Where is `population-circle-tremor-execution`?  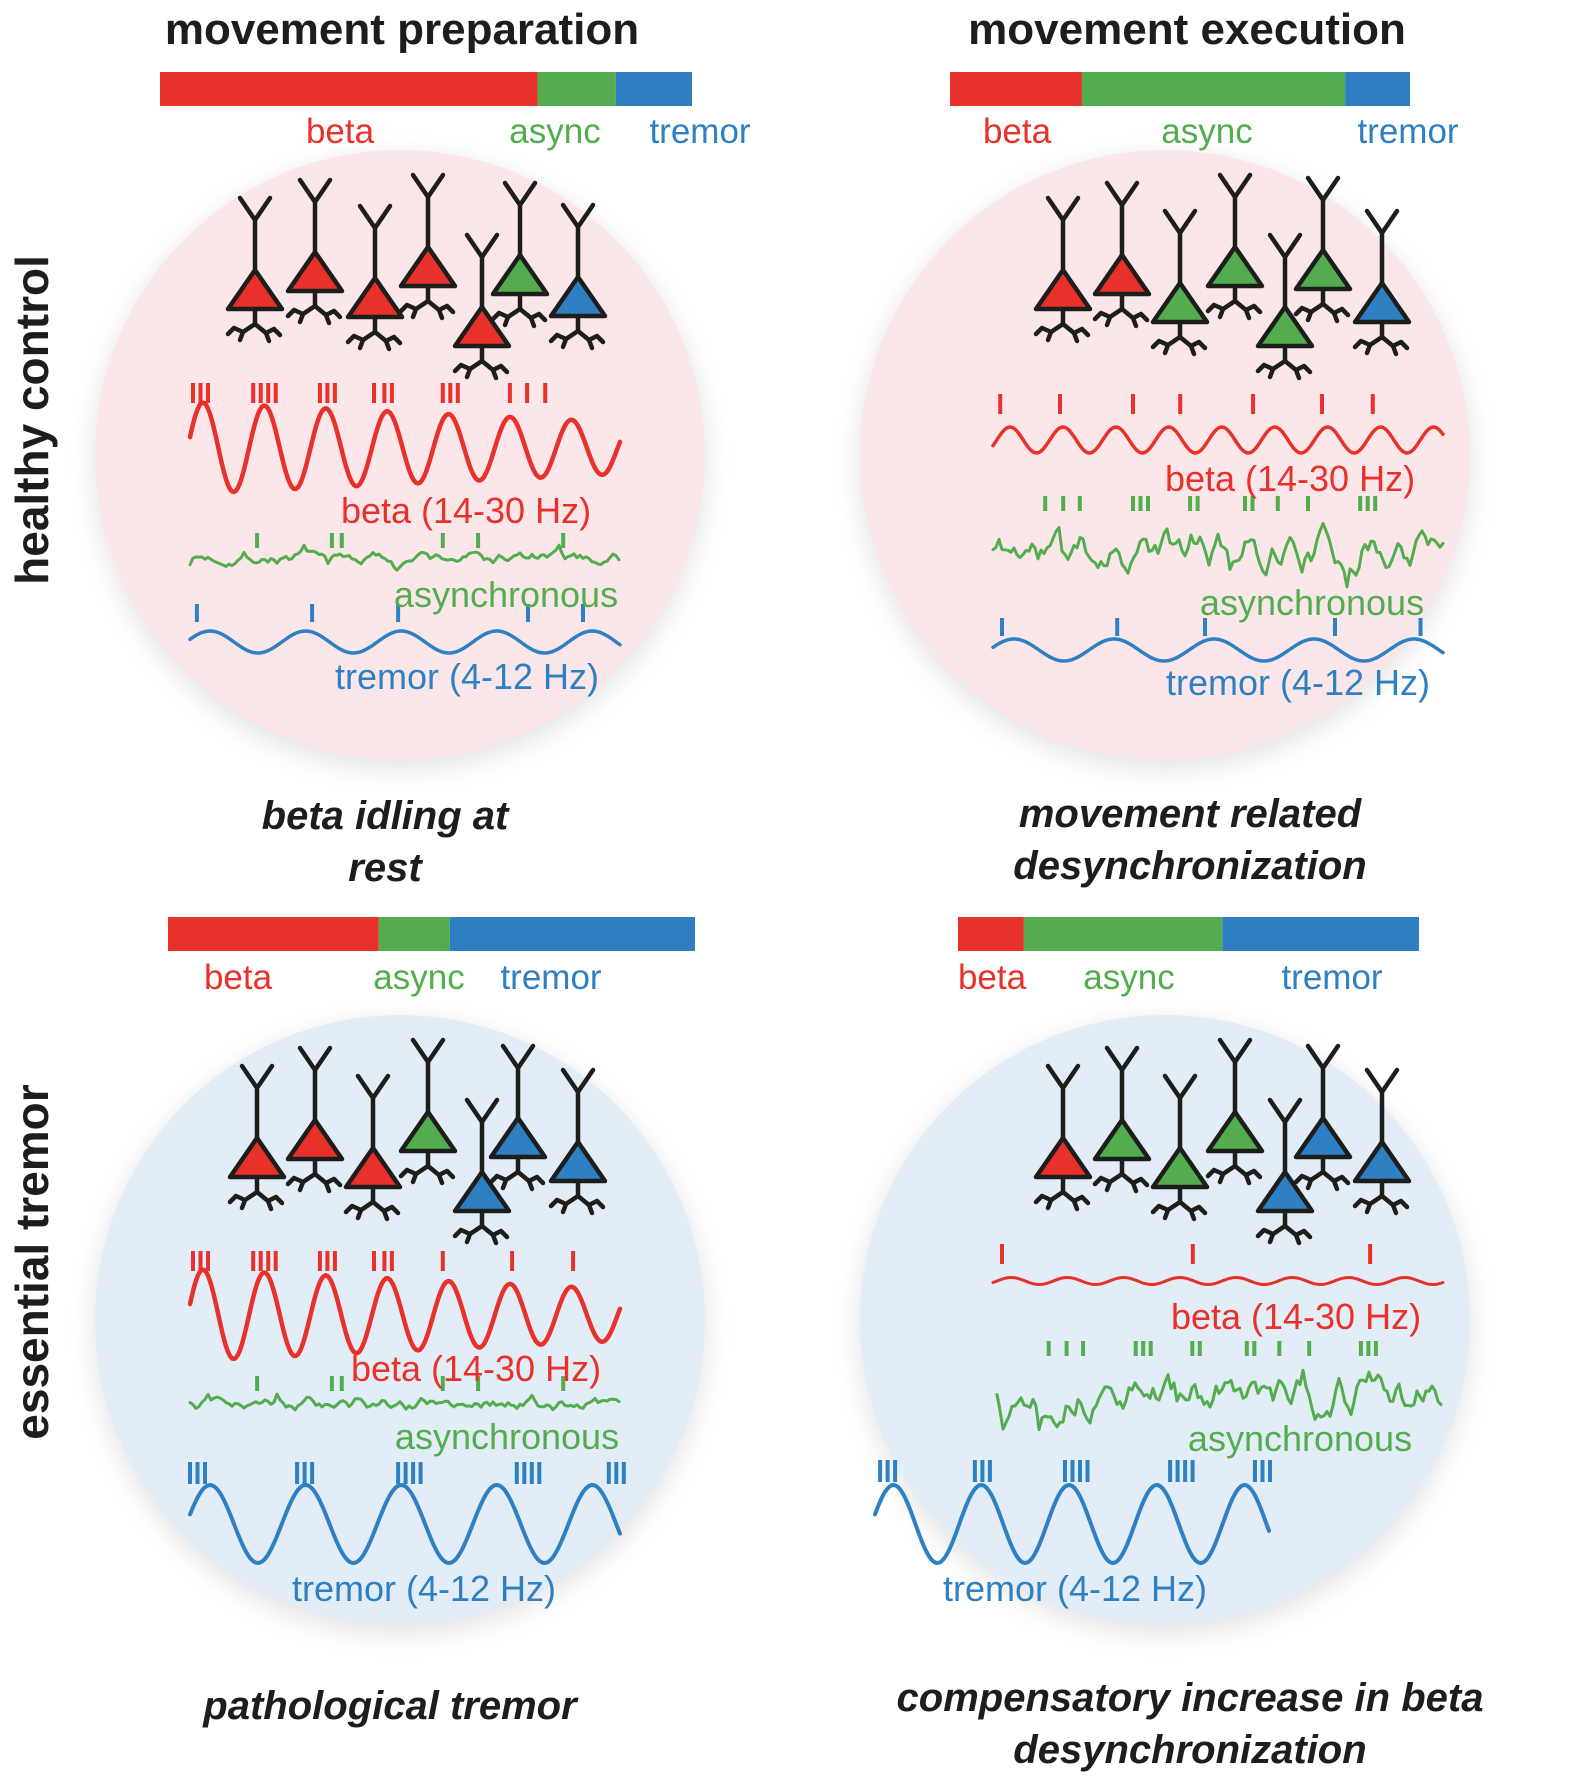
population-circle-tremor-execution is located at coordinates (1165, 1320).